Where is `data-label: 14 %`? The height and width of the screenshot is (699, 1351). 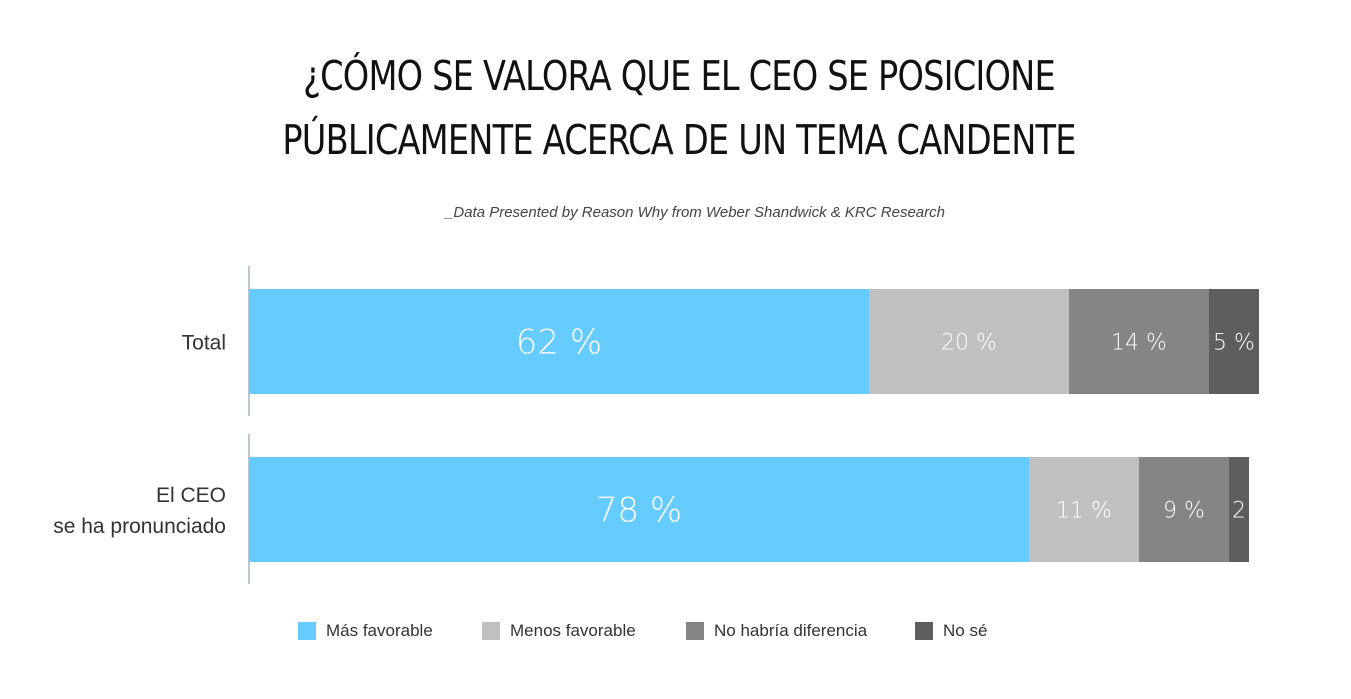
data-label: 14 % is located at coordinates (1139, 342).